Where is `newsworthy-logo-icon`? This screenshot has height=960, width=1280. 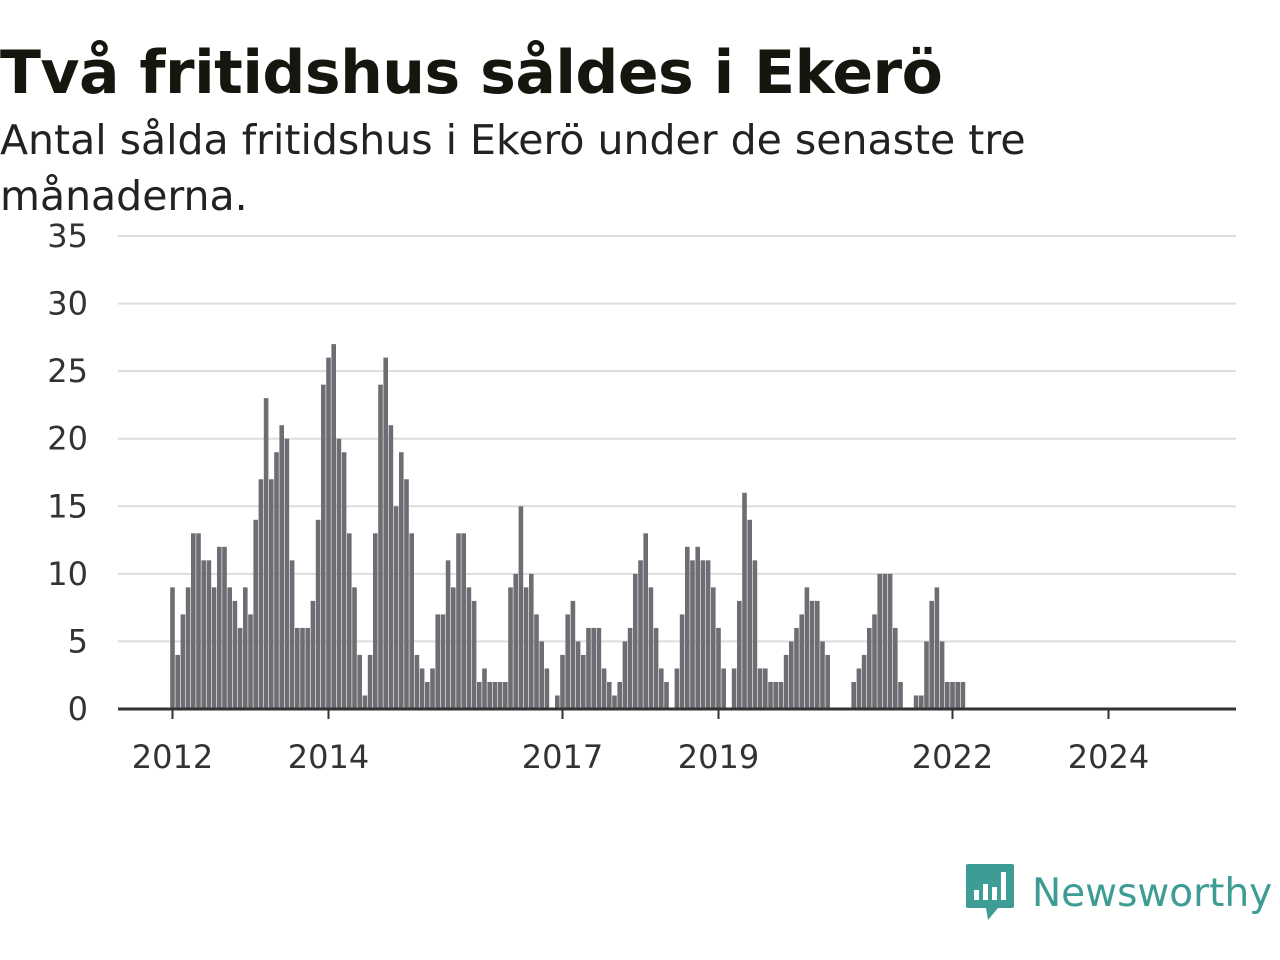 newsworthy-logo-icon is located at coordinates (990, 892).